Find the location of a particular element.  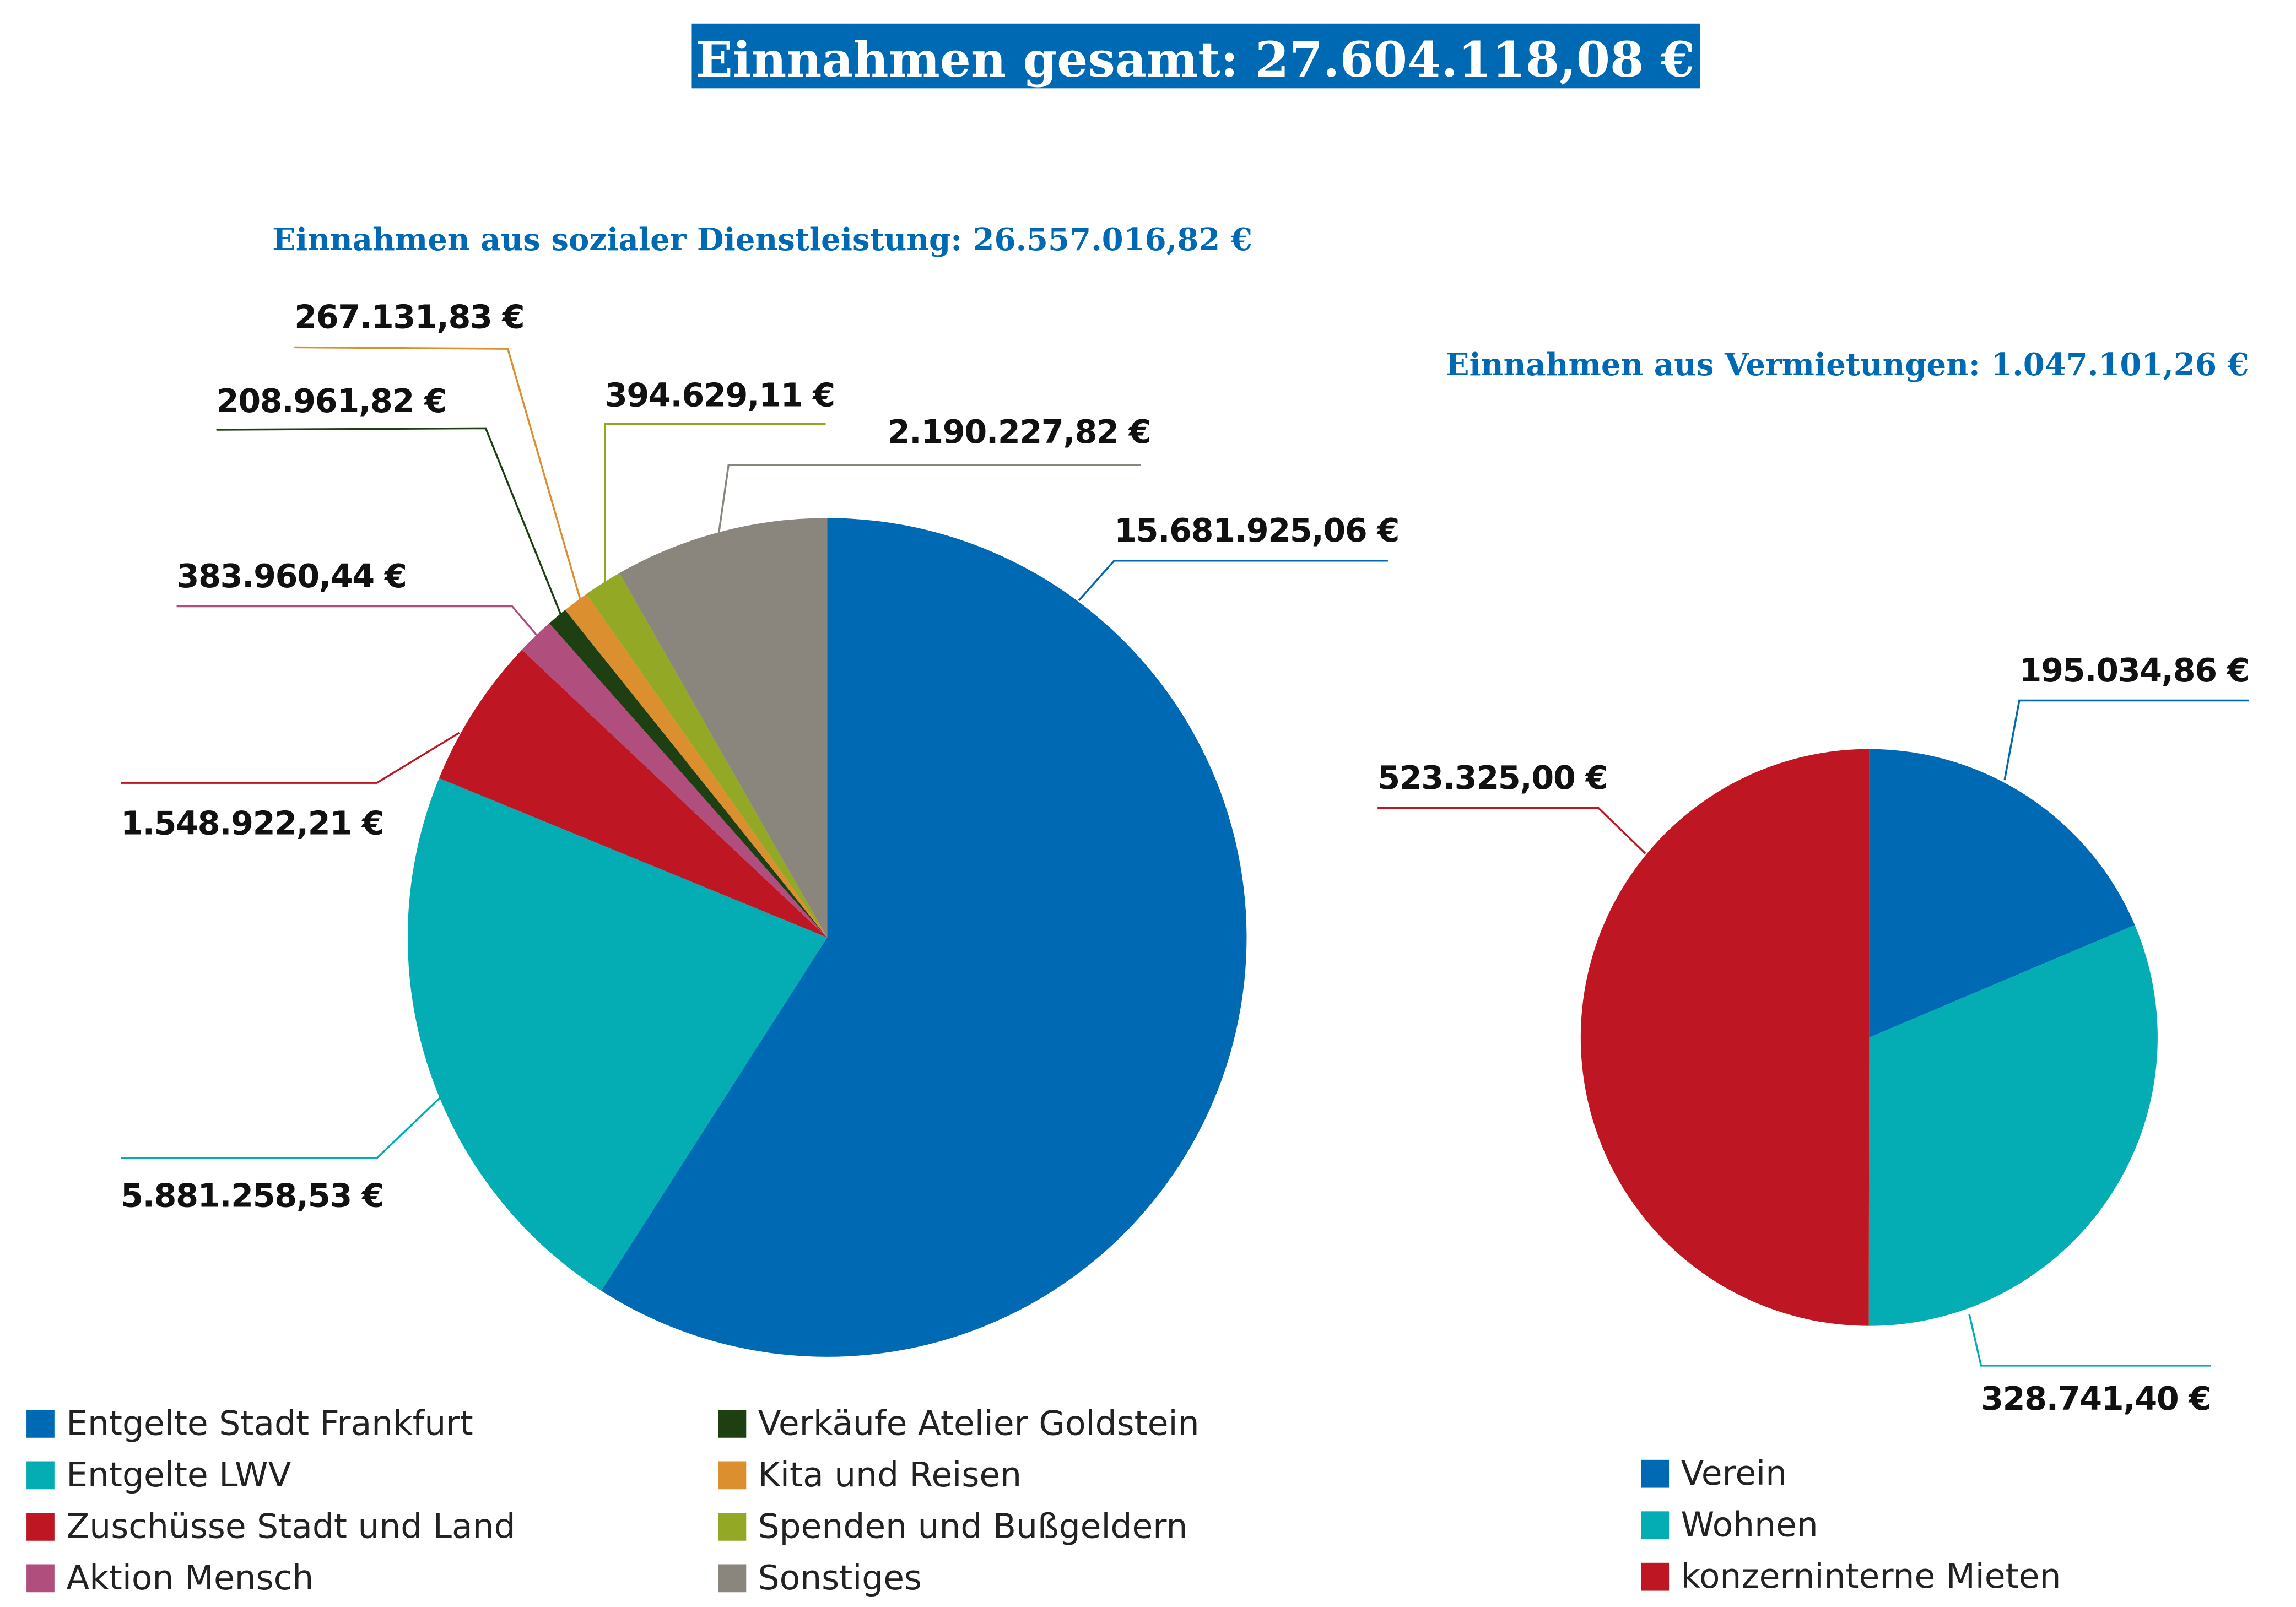

legend-item: Spenden und Bußgeldern is located at coordinates (953, 1526).